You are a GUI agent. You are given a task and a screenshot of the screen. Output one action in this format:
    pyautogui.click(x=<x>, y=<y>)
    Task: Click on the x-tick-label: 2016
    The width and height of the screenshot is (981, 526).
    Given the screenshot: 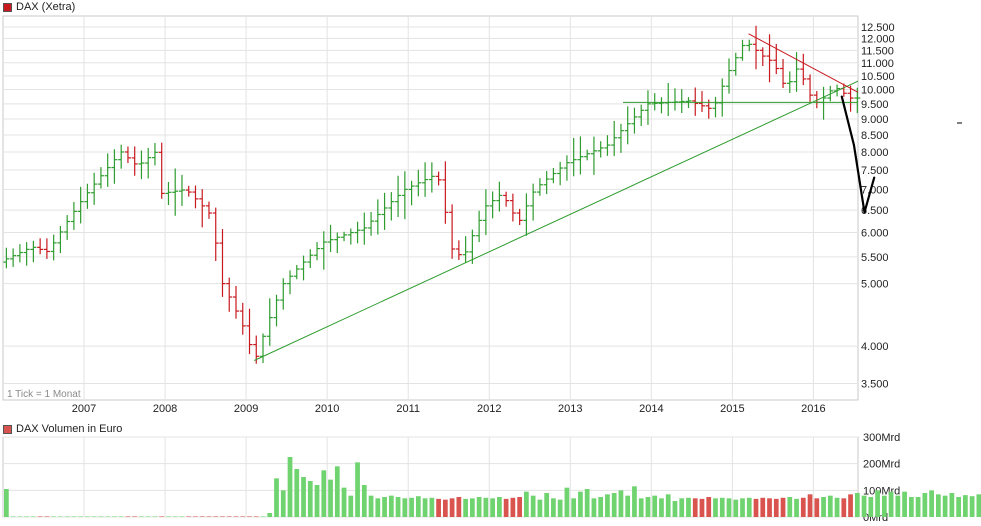 What is the action you would take?
    pyautogui.click(x=813, y=409)
    